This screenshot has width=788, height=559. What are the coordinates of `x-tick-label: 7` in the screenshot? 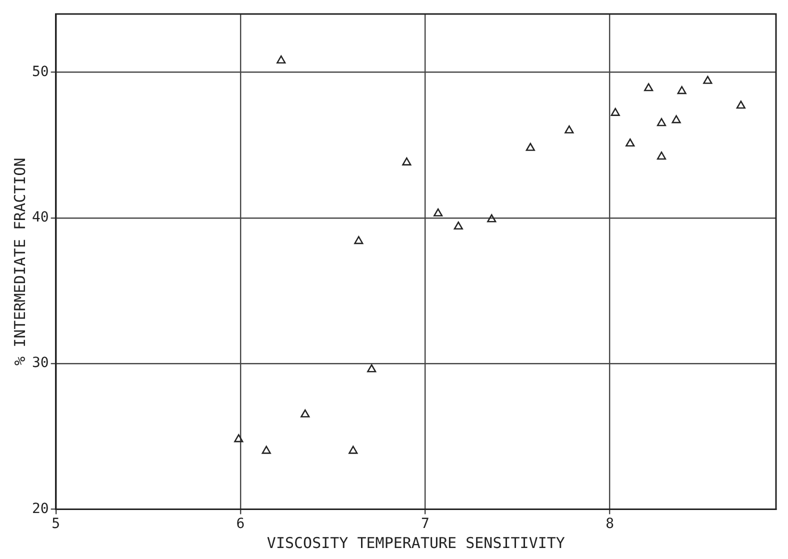 It's located at (425, 524).